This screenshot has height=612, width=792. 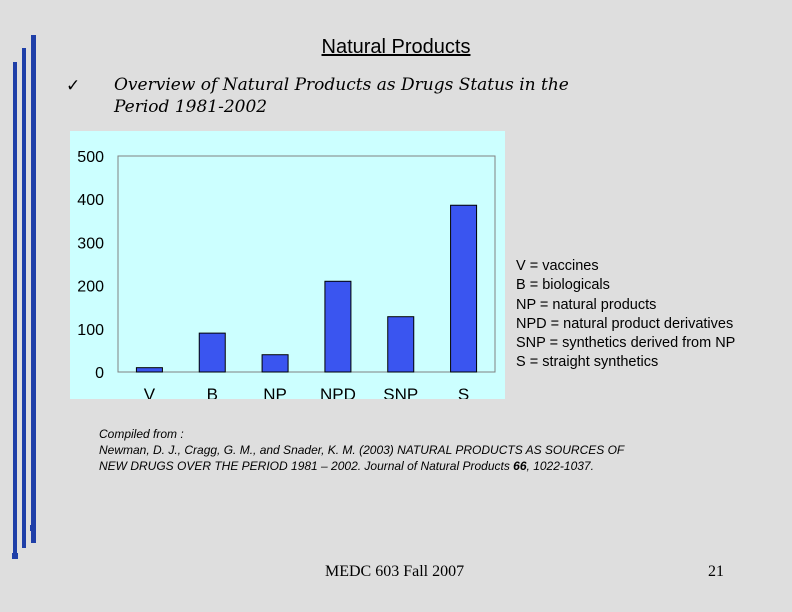 I want to click on bar-np, so click(x=275, y=363).